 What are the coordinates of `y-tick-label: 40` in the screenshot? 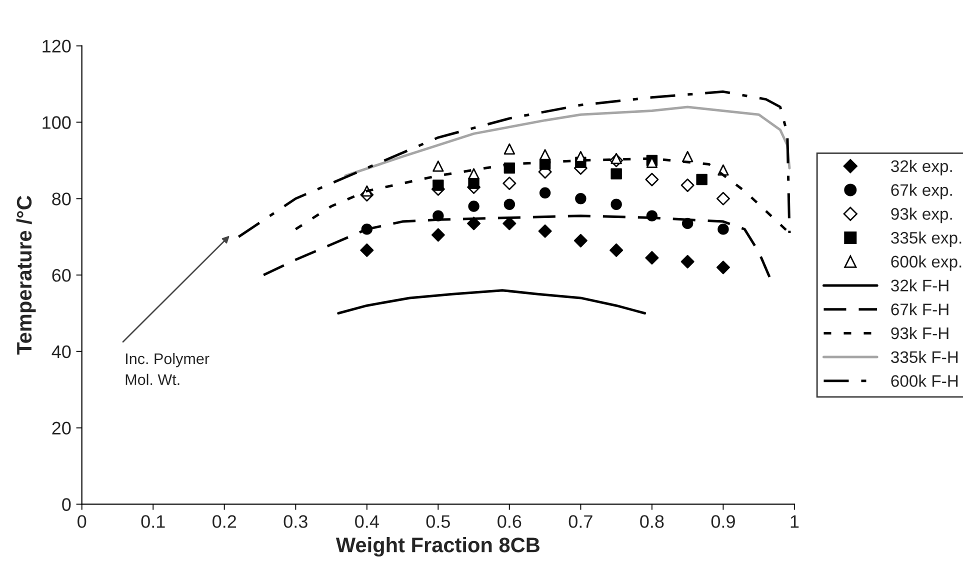 It's located at (61, 351).